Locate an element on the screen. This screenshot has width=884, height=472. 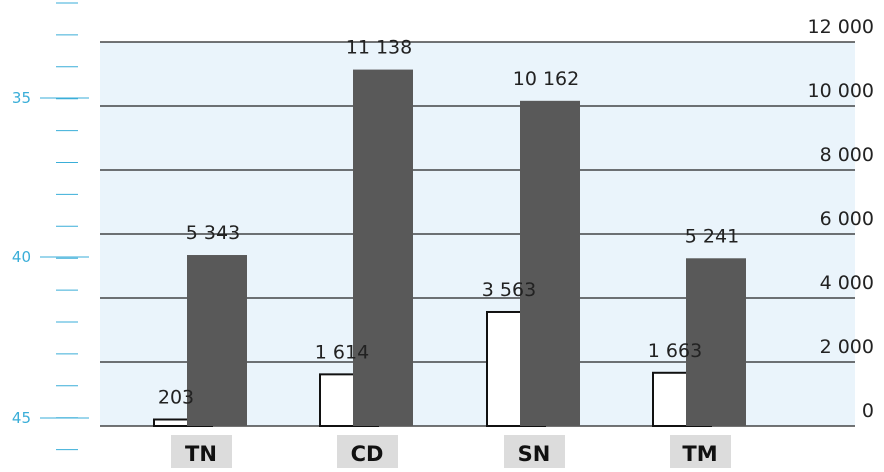
left-axis-tick-label: 40 is located at coordinates (21, 257).